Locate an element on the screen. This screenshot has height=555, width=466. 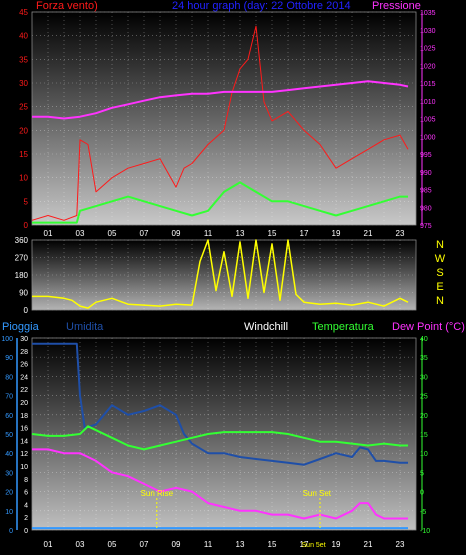
rain-tick-label: 20 is located at coordinates (9, 493).